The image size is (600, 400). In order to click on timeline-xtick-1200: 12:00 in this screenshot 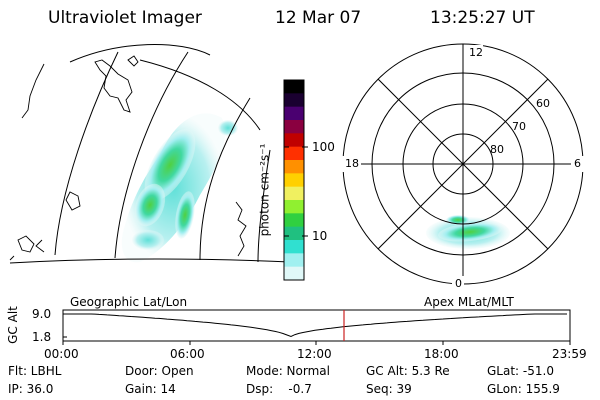, I will do `click(314, 354)`.